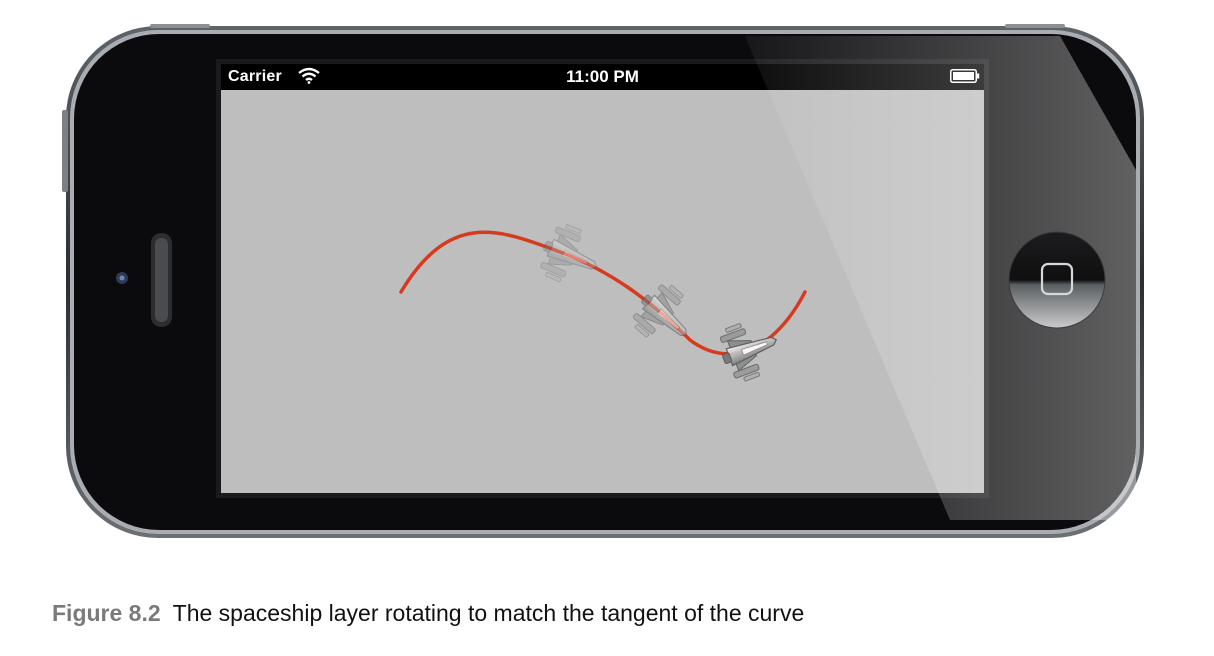 This screenshot has height=656, width=1214. I want to click on carrier-label: Carrier, so click(255, 76).